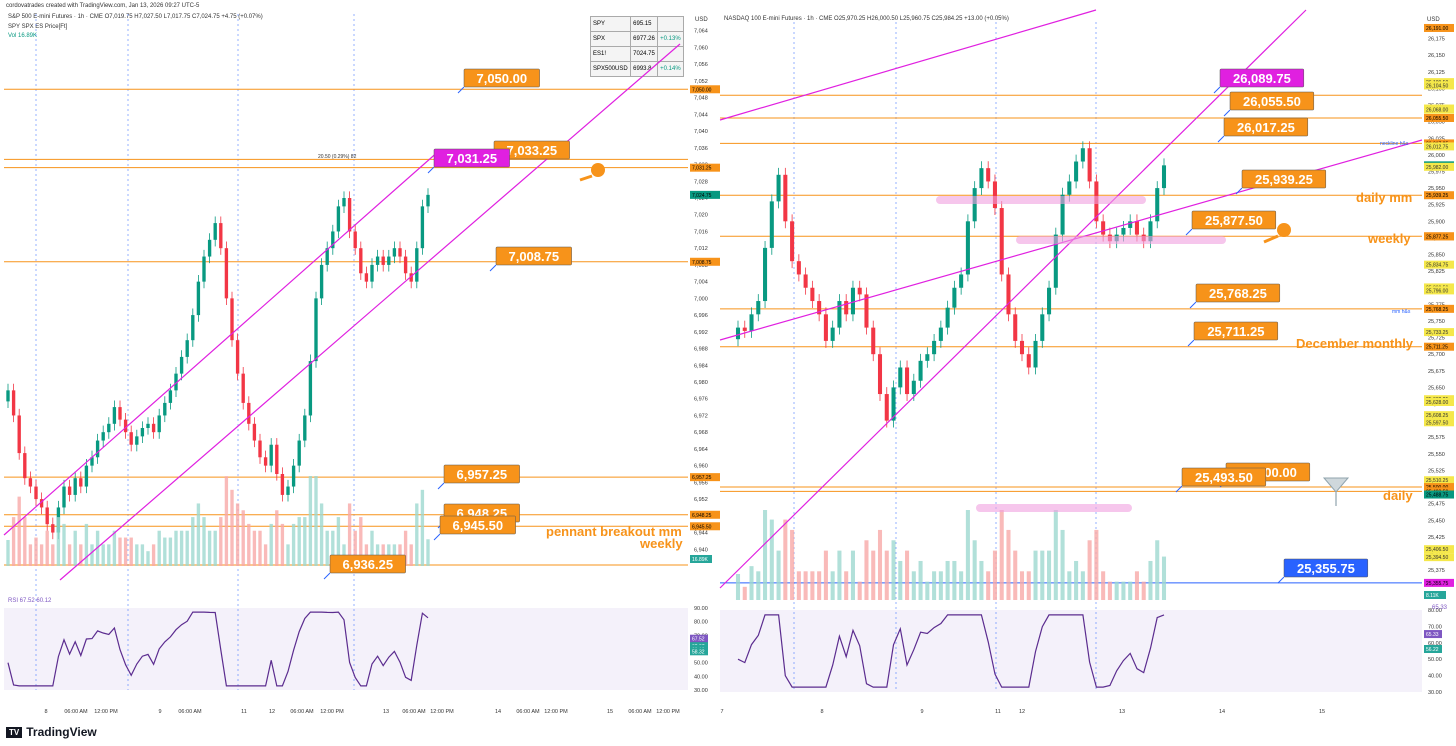 The width and height of the screenshot is (1456, 746). Describe the element at coordinates (586, 178) in the screenshot. I see `key-icon-shaft` at that location.